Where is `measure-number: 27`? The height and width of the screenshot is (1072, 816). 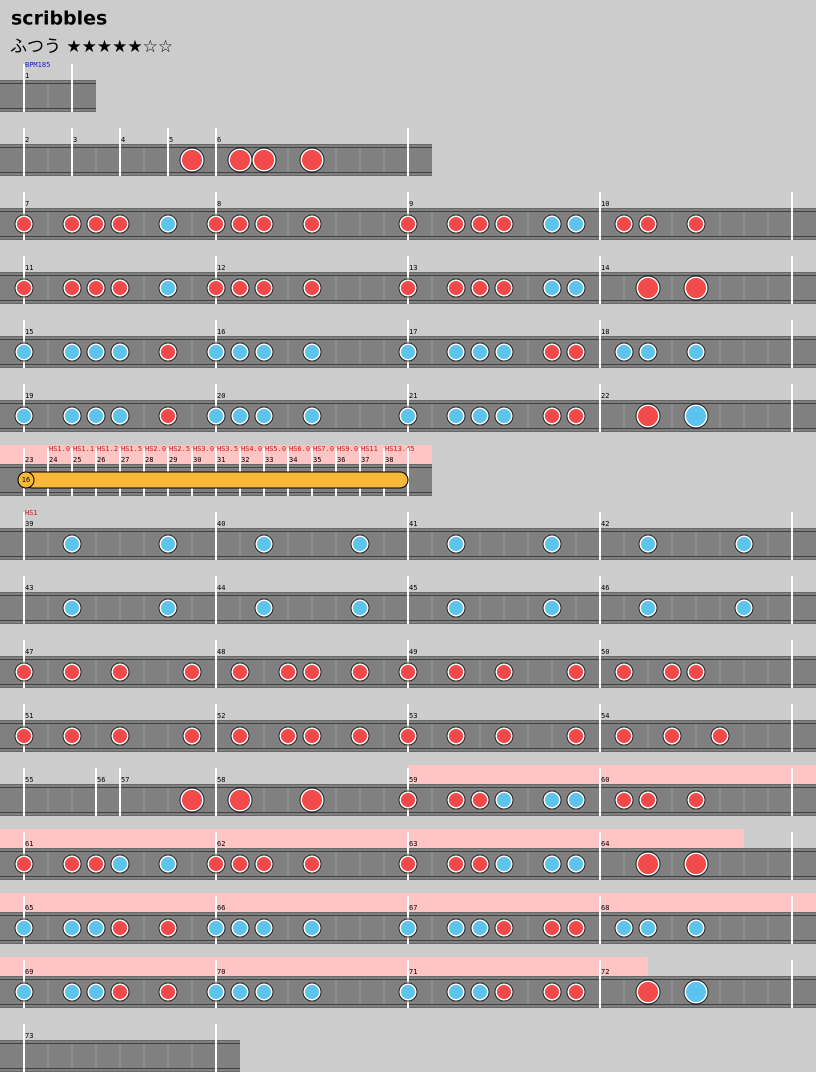
measure-number: 27 is located at coordinates (125, 460).